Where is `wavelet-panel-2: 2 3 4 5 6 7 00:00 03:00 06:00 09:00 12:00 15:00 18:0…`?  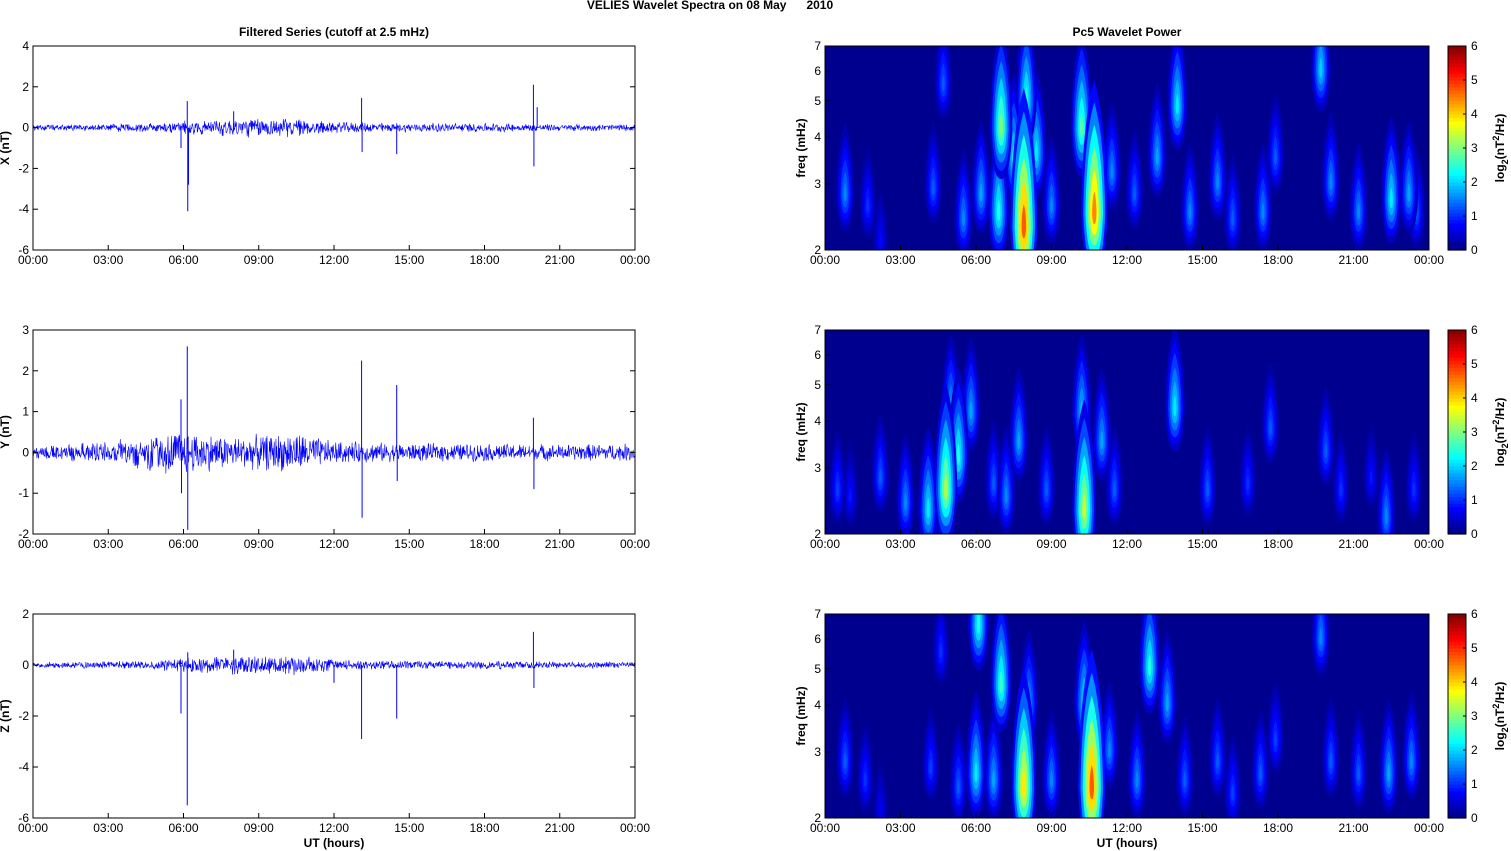
wavelet-panel-2: 2 3 4 5 6 7 00:00 03:00 06:00 09:00 12:00 15:00 18:0… is located at coordinates (1152, 437).